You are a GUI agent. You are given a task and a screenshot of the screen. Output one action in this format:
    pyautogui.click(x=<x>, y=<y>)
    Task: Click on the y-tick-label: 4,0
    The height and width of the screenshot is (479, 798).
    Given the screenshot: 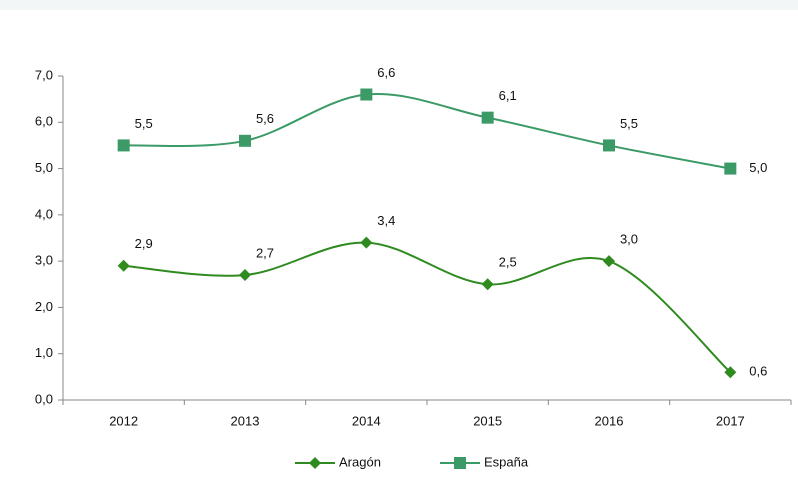 What is the action you would take?
    pyautogui.click(x=44, y=213)
    